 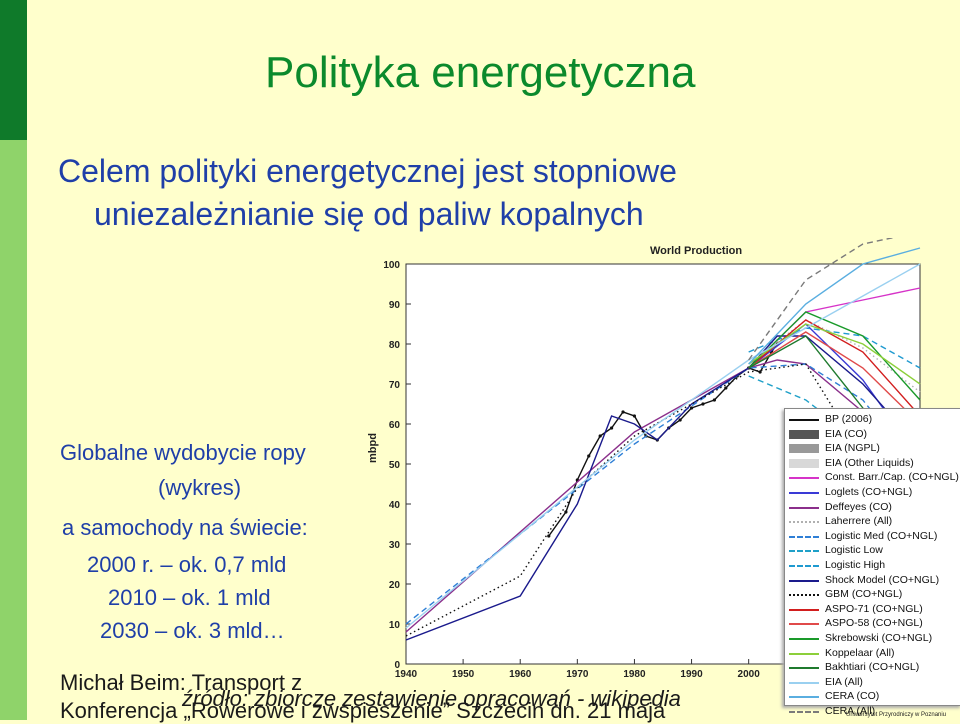 What do you see at coordinates (844, 681) in the screenshot?
I see `legend-label: EIA (All)` at bounding box center [844, 681].